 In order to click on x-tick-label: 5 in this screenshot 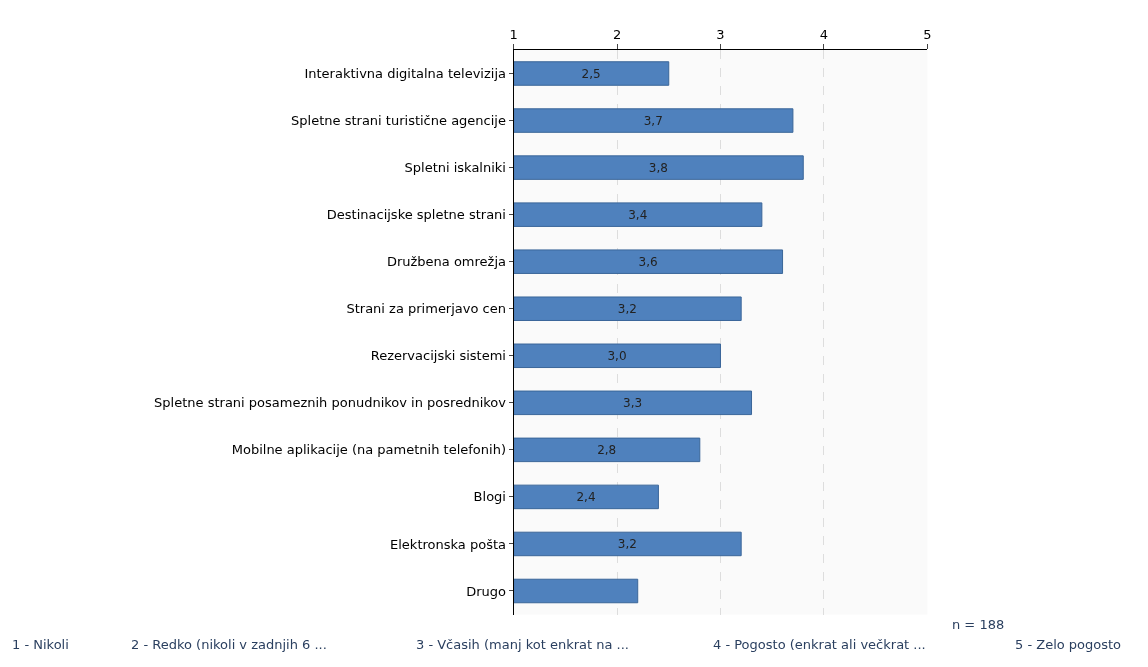, I will do `click(927, 34)`.